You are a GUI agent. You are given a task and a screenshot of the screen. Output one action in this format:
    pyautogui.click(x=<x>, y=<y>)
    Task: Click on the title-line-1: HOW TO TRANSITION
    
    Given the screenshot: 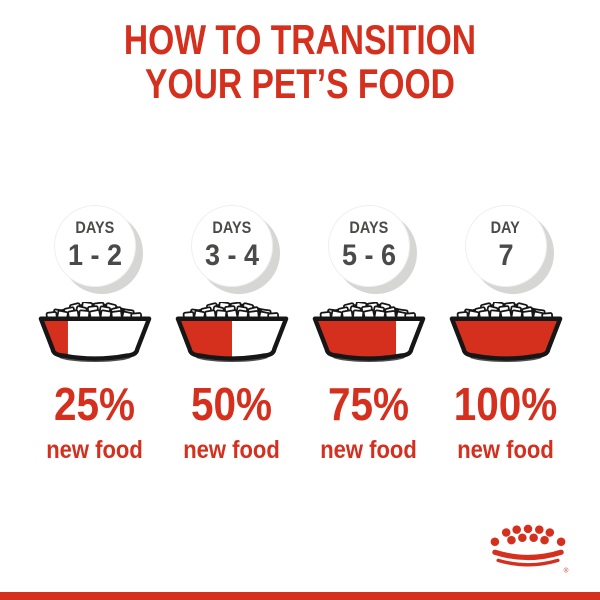 What is the action you would take?
    pyautogui.click(x=300, y=39)
    